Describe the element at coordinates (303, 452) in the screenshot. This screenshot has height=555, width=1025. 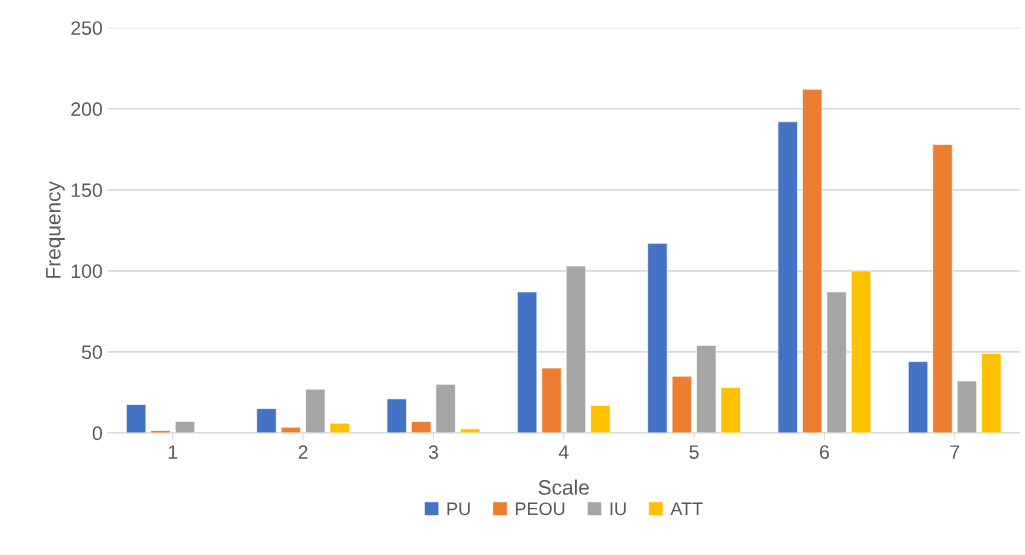
I see `x-tick-label: 2` at that location.